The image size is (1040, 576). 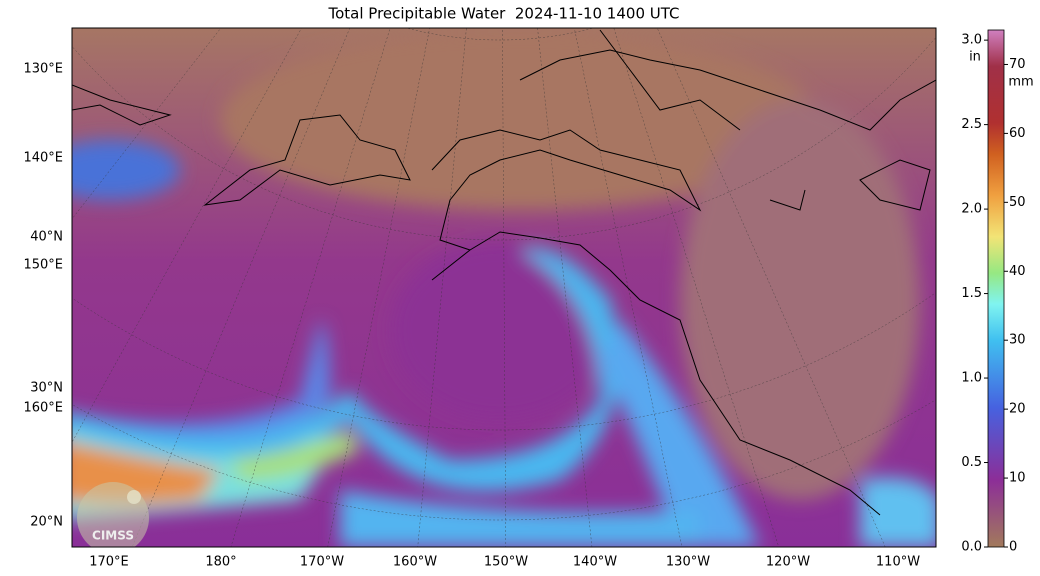 I want to click on colorbar-tick-label-in: 1.5, so click(x=971, y=293).